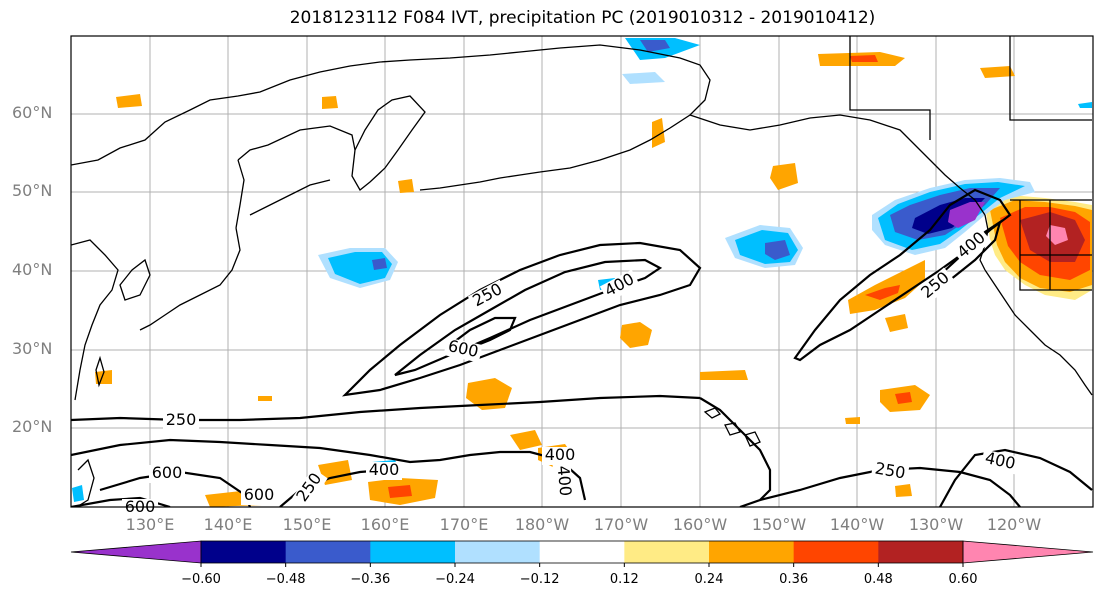 The width and height of the screenshot is (1105, 601). I want to click on precip-patch-west-pacific-blue, so click(379, 264).